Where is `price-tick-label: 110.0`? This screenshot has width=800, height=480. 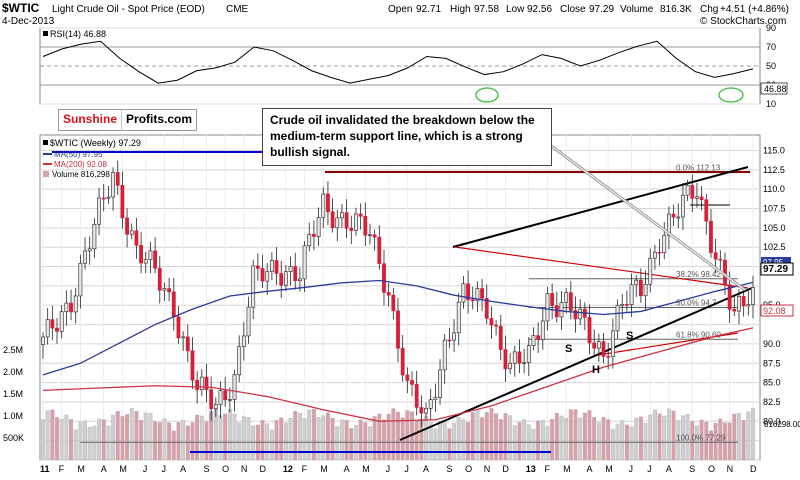 price-tick-label: 110.0 is located at coordinates (774, 189).